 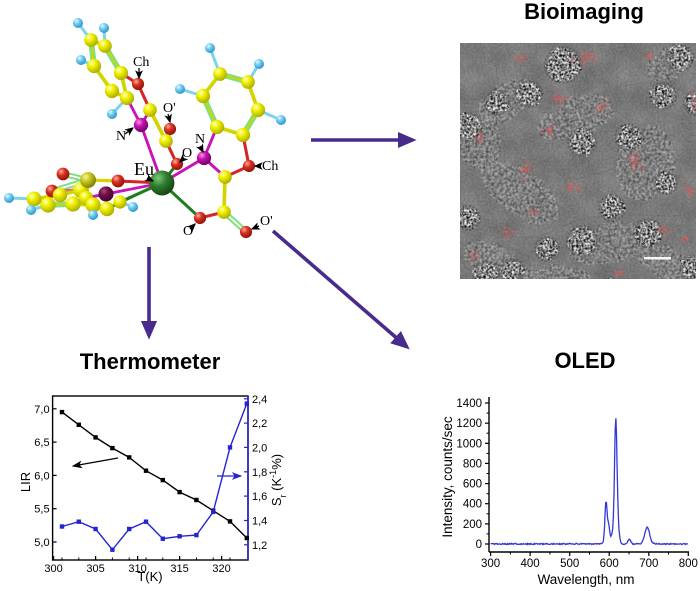 What do you see at coordinates (447, 477) in the screenshot?
I see `svg-text: Intensity, counts/sec` at bounding box center [447, 477].